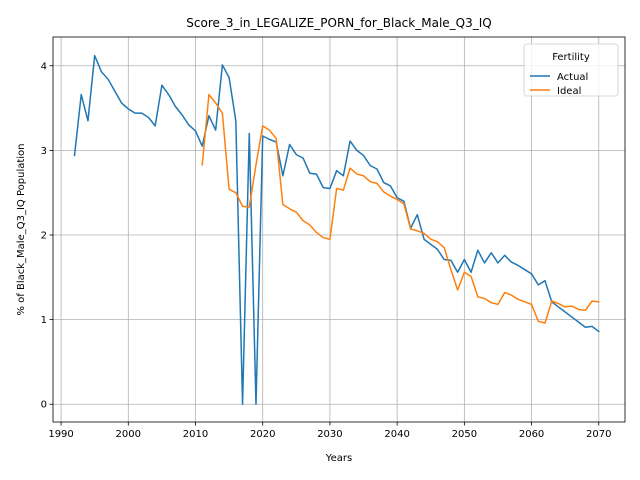  I want to click on legend-label-actual: Actual, so click(572, 77).